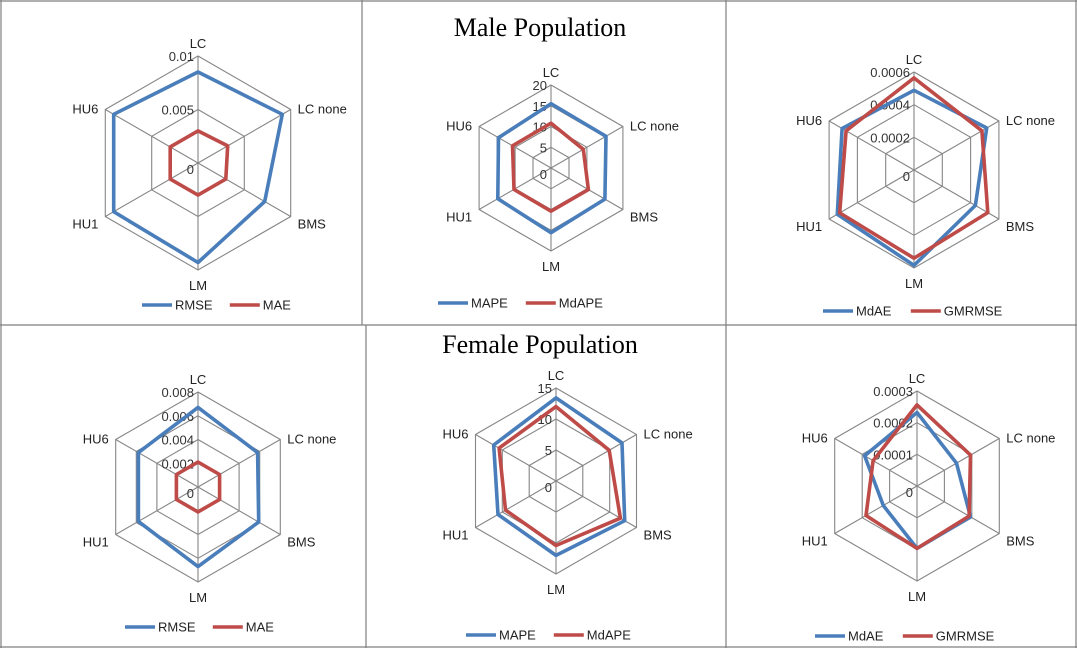  I want to click on series-gmrmse-line, so click(918, 477).